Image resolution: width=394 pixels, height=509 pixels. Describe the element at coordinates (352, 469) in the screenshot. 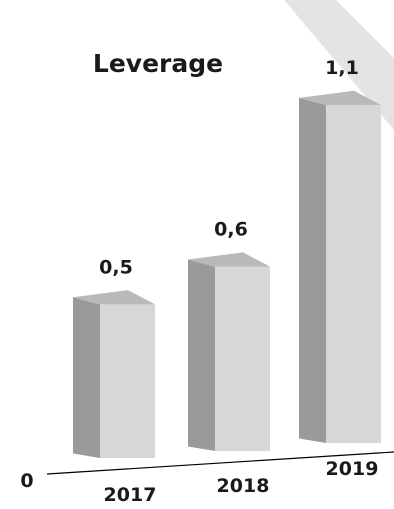

I see `category-label: 2019` at that location.